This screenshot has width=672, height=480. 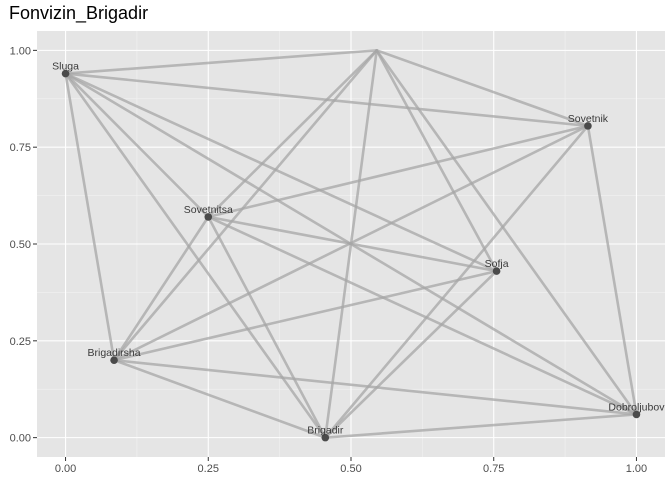 I want to click on x-tick-label: 0.75, so click(x=493, y=469).